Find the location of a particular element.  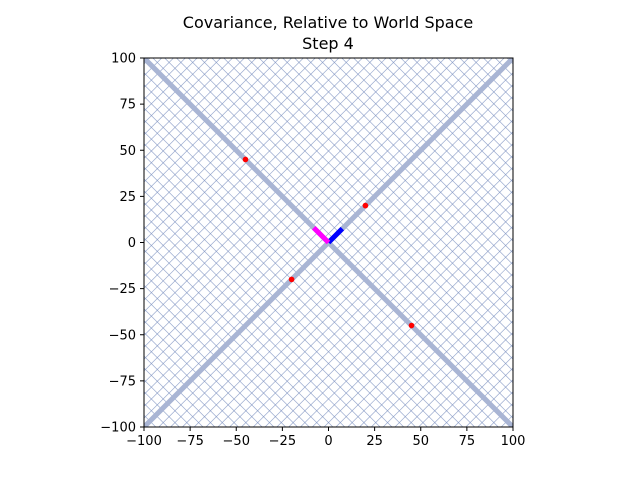

y-tick-label: −25 is located at coordinates (122, 289).